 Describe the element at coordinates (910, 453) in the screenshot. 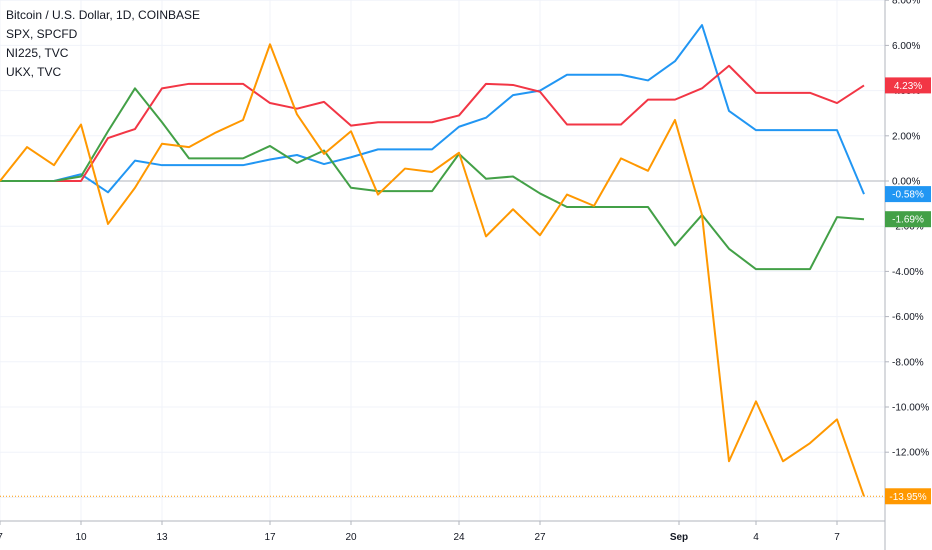

I see `y-tick-label: -12.00%` at that location.